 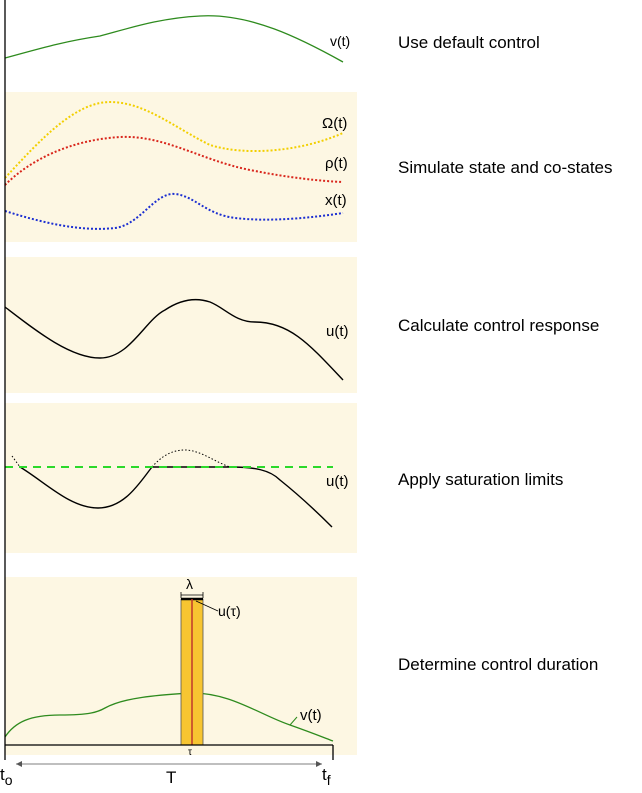 What do you see at coordinates (229, 611) in the screenshot?
I see `u-tau-label: u(τ)` at bounding box center [229, 611].